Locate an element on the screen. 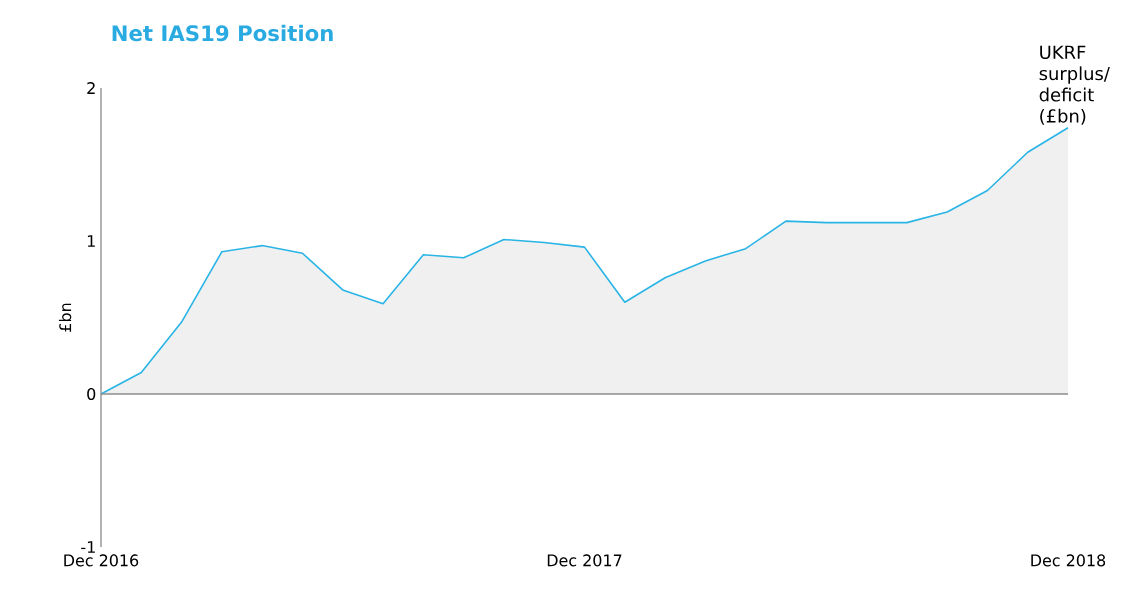 The image size is (1121, 589). x-tick-label: Dec 2016 is located at coordinates (101, 560).